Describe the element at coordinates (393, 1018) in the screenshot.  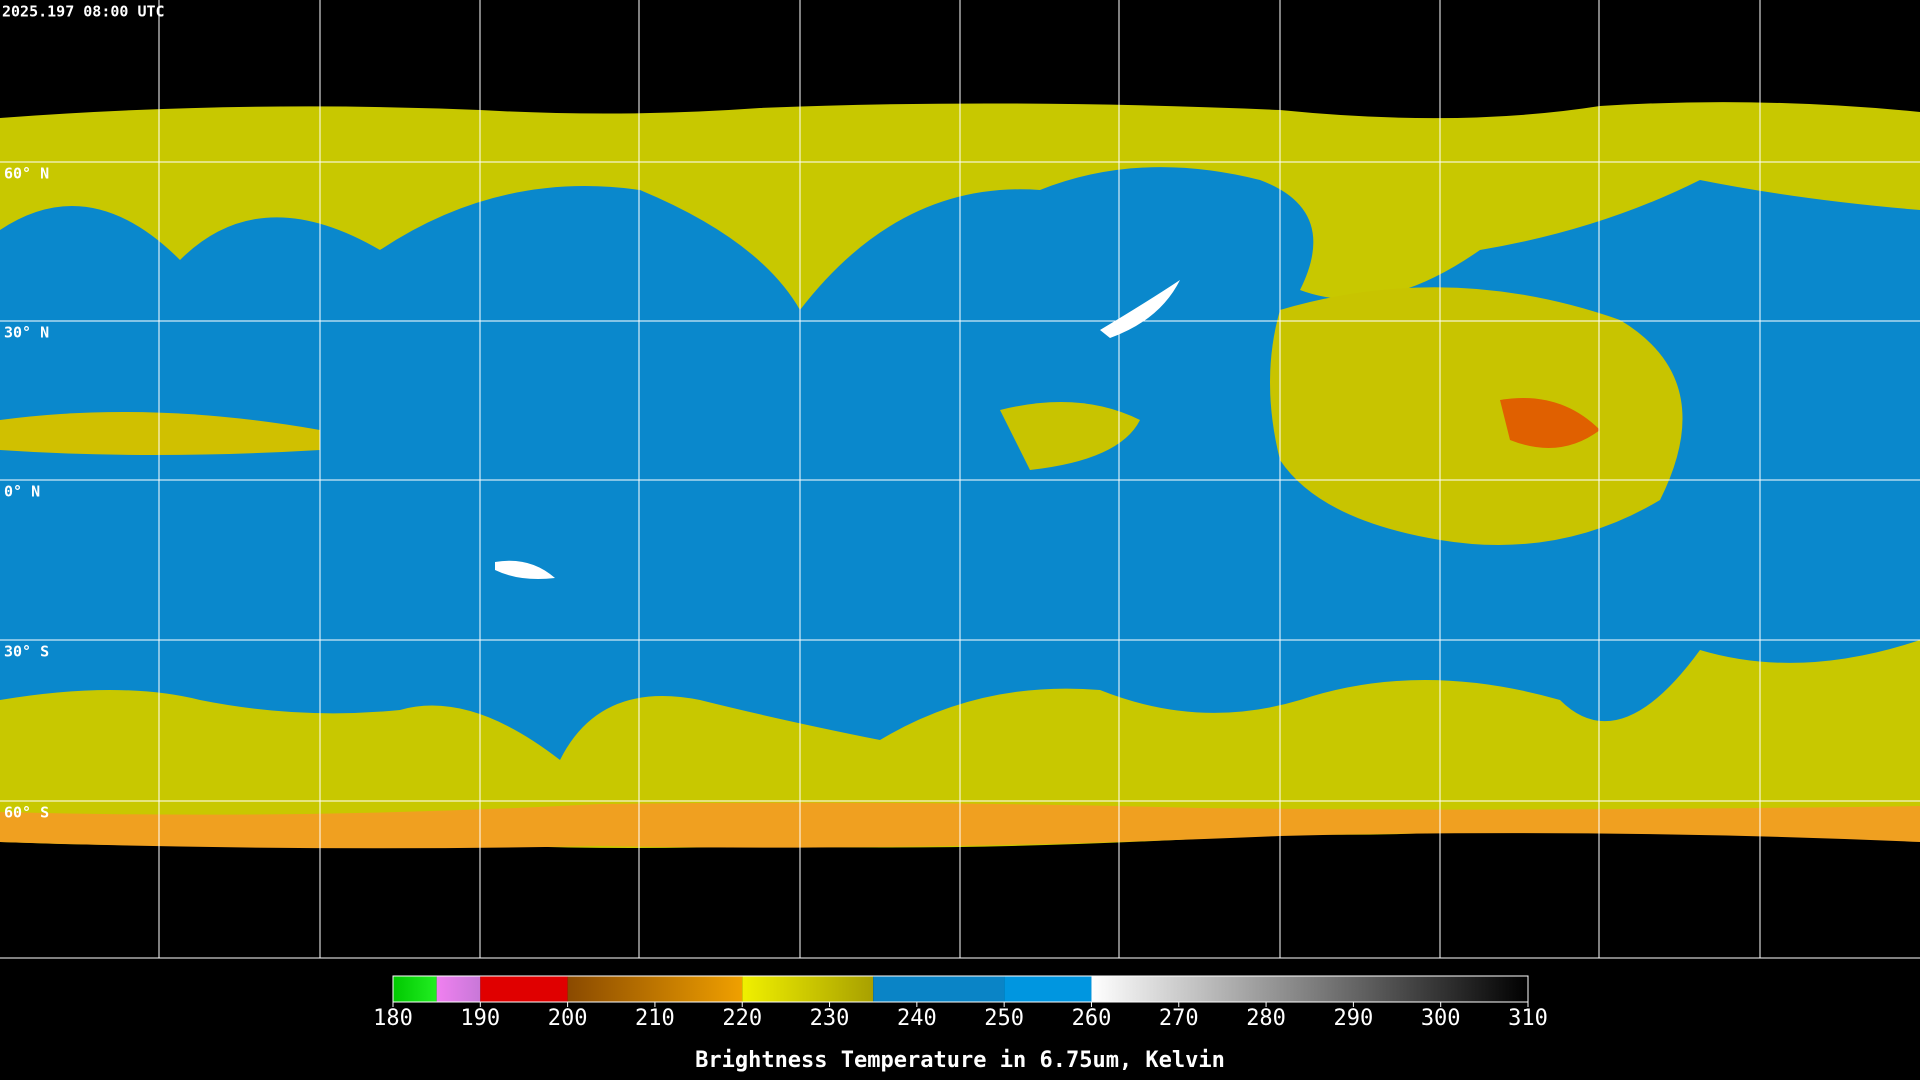
I see `colorbar-tick-label: 180` at that location.